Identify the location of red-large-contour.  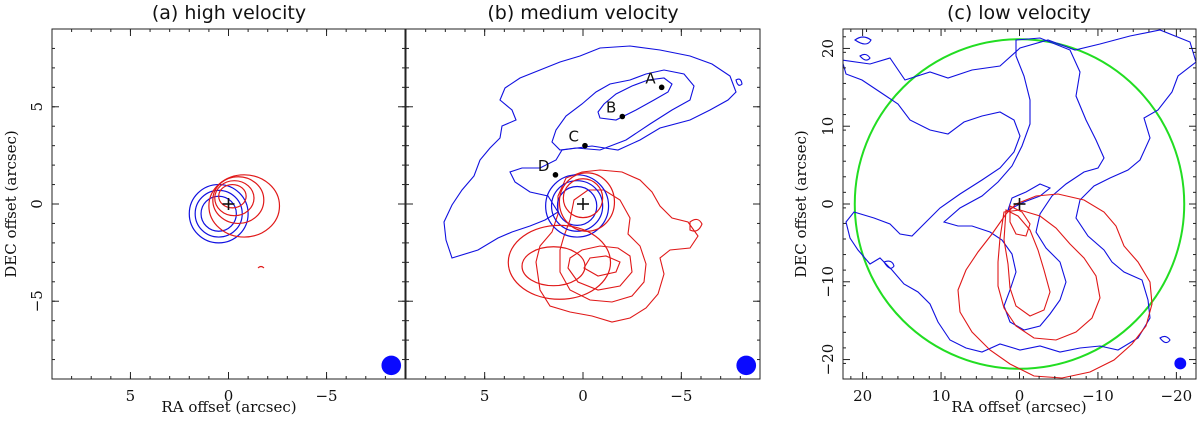
(1055, 286).